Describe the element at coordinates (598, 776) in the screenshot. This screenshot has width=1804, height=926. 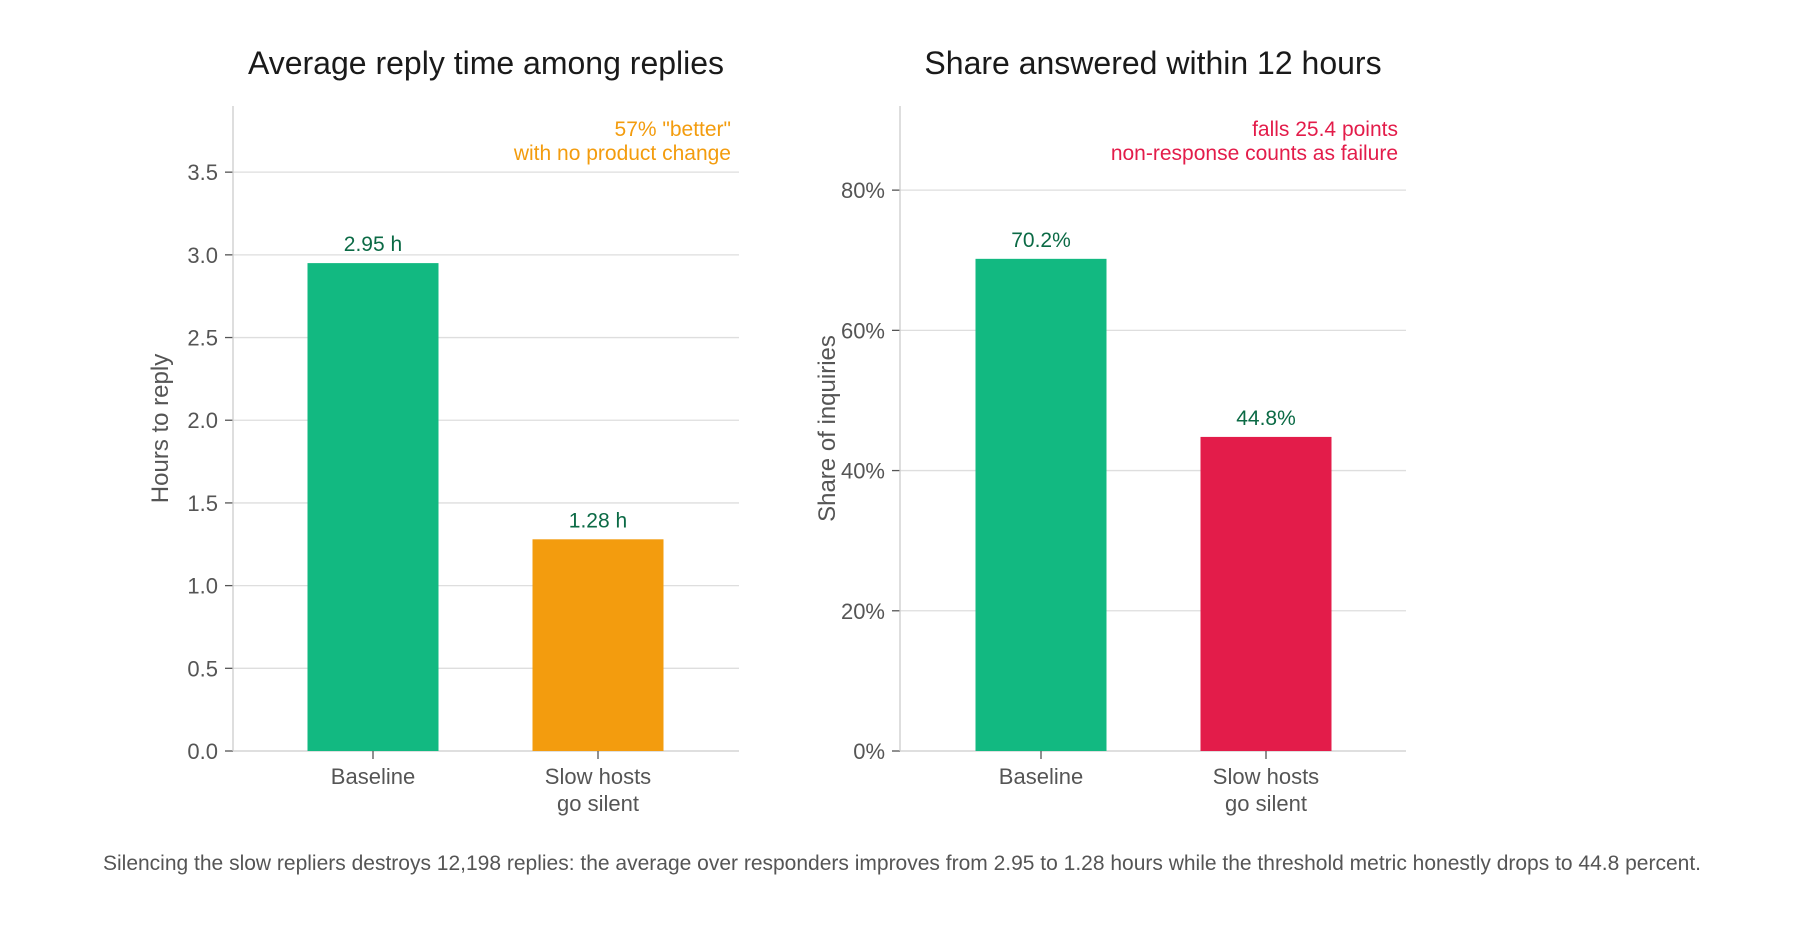
I see `chart1-x-tick-label: Slow hosts` at that location.